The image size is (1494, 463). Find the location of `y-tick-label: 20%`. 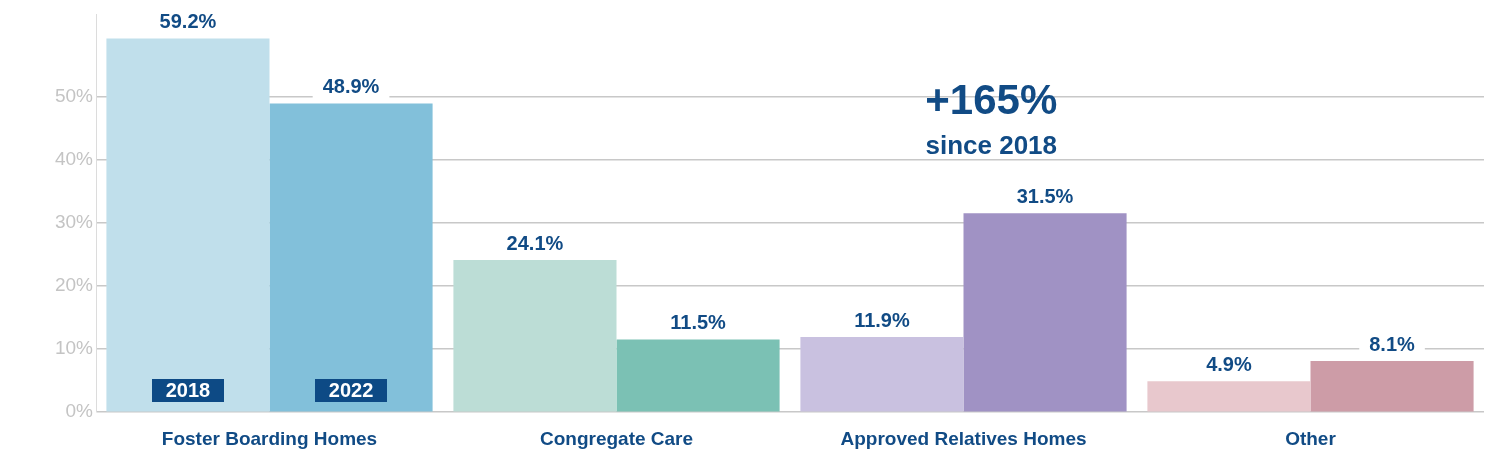

y-tick-label: 20% is located at coordinates (74, 285).